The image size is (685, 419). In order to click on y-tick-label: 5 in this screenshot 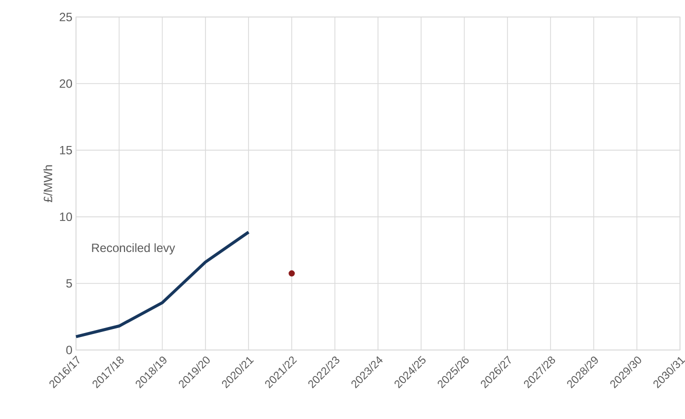, I will do `click(69, 283)`.